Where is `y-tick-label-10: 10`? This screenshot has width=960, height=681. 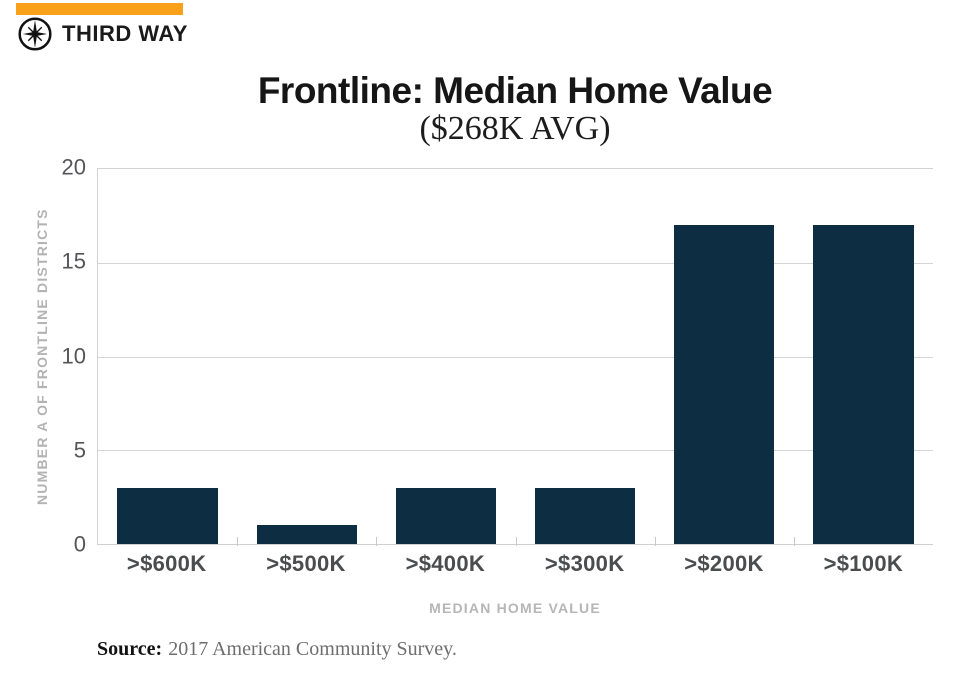 y-tick-label-10: 10 is located at coordinates (73, 355).